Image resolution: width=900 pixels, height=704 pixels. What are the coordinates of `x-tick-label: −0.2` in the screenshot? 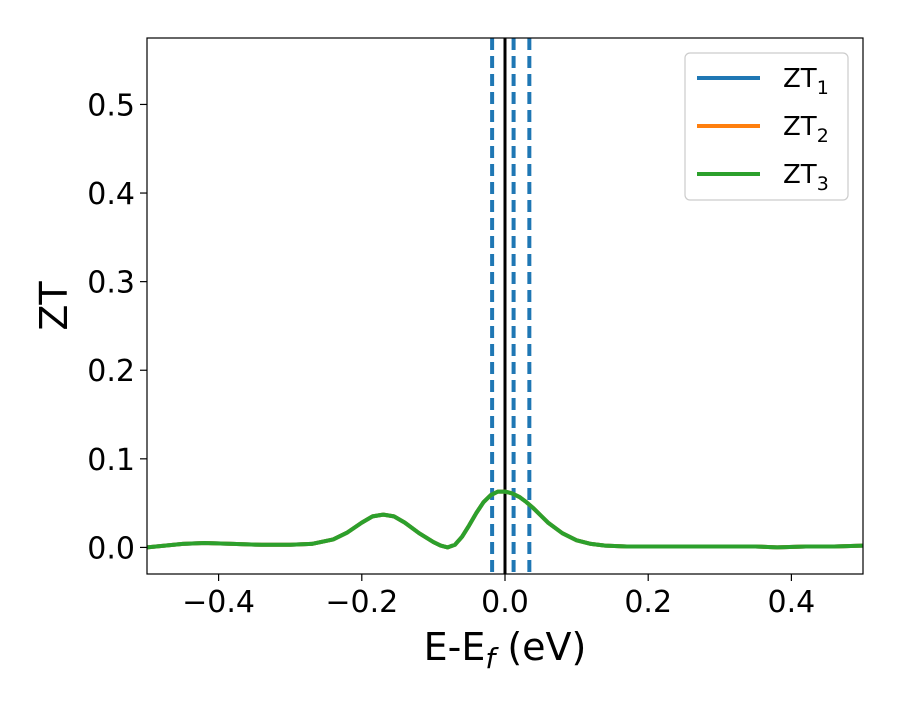 It's located at (361, 602).